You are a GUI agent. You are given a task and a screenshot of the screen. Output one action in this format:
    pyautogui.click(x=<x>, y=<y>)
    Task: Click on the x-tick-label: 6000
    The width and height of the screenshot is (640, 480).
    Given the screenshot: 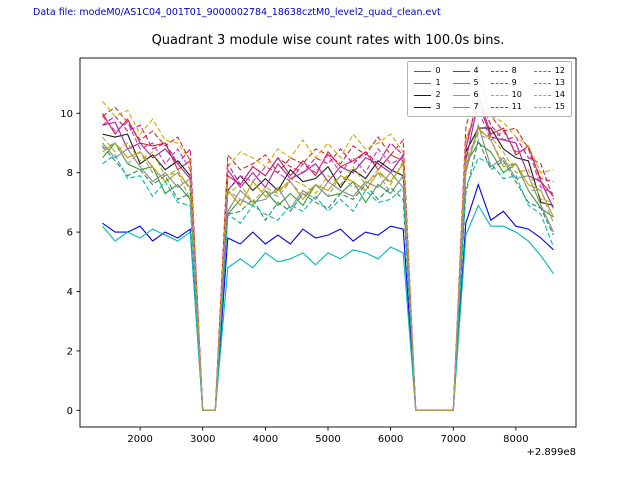 What is the action you would take?
    pyautogui.click(x=390, y=439)
    